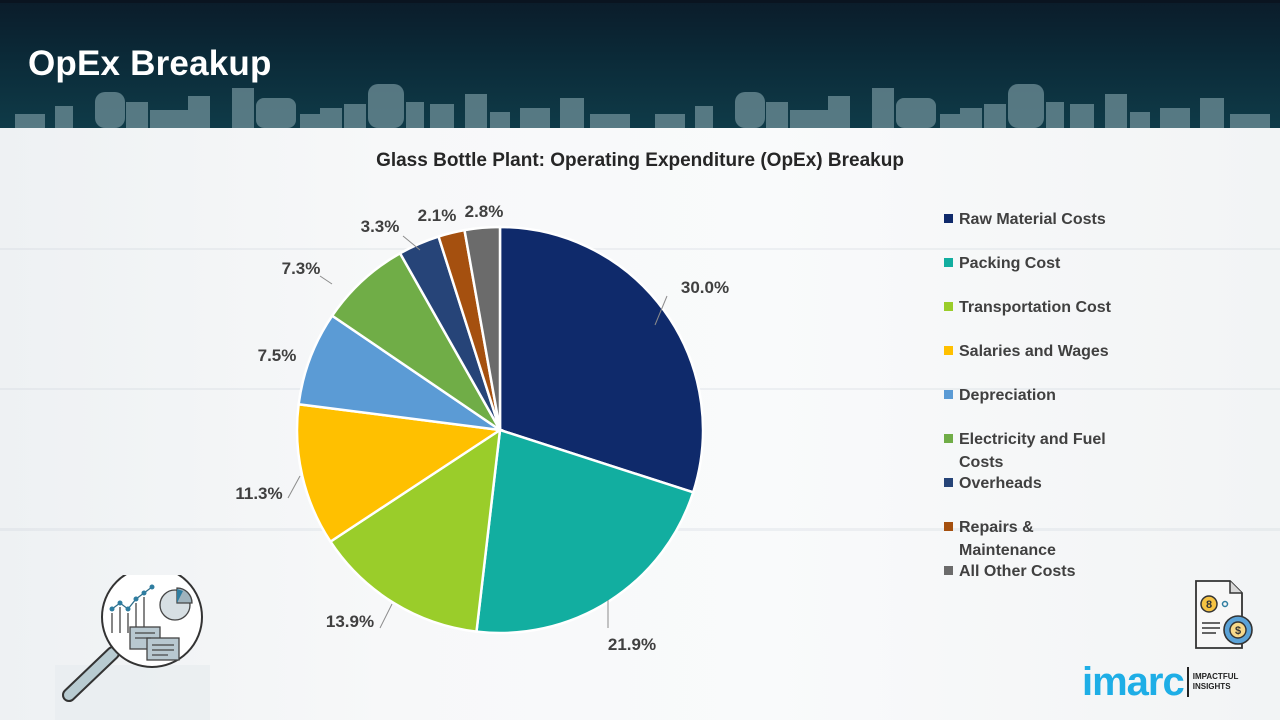 The height and width of the screenshot is (720, 1280). I want to click on legend-item: Repairs & Maintenance, so click(1044, 539).